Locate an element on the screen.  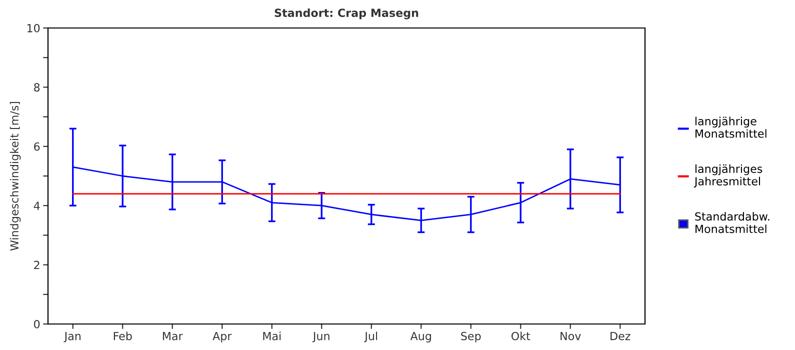
x-tick-label: Jan is located at coordinates (72, 337).